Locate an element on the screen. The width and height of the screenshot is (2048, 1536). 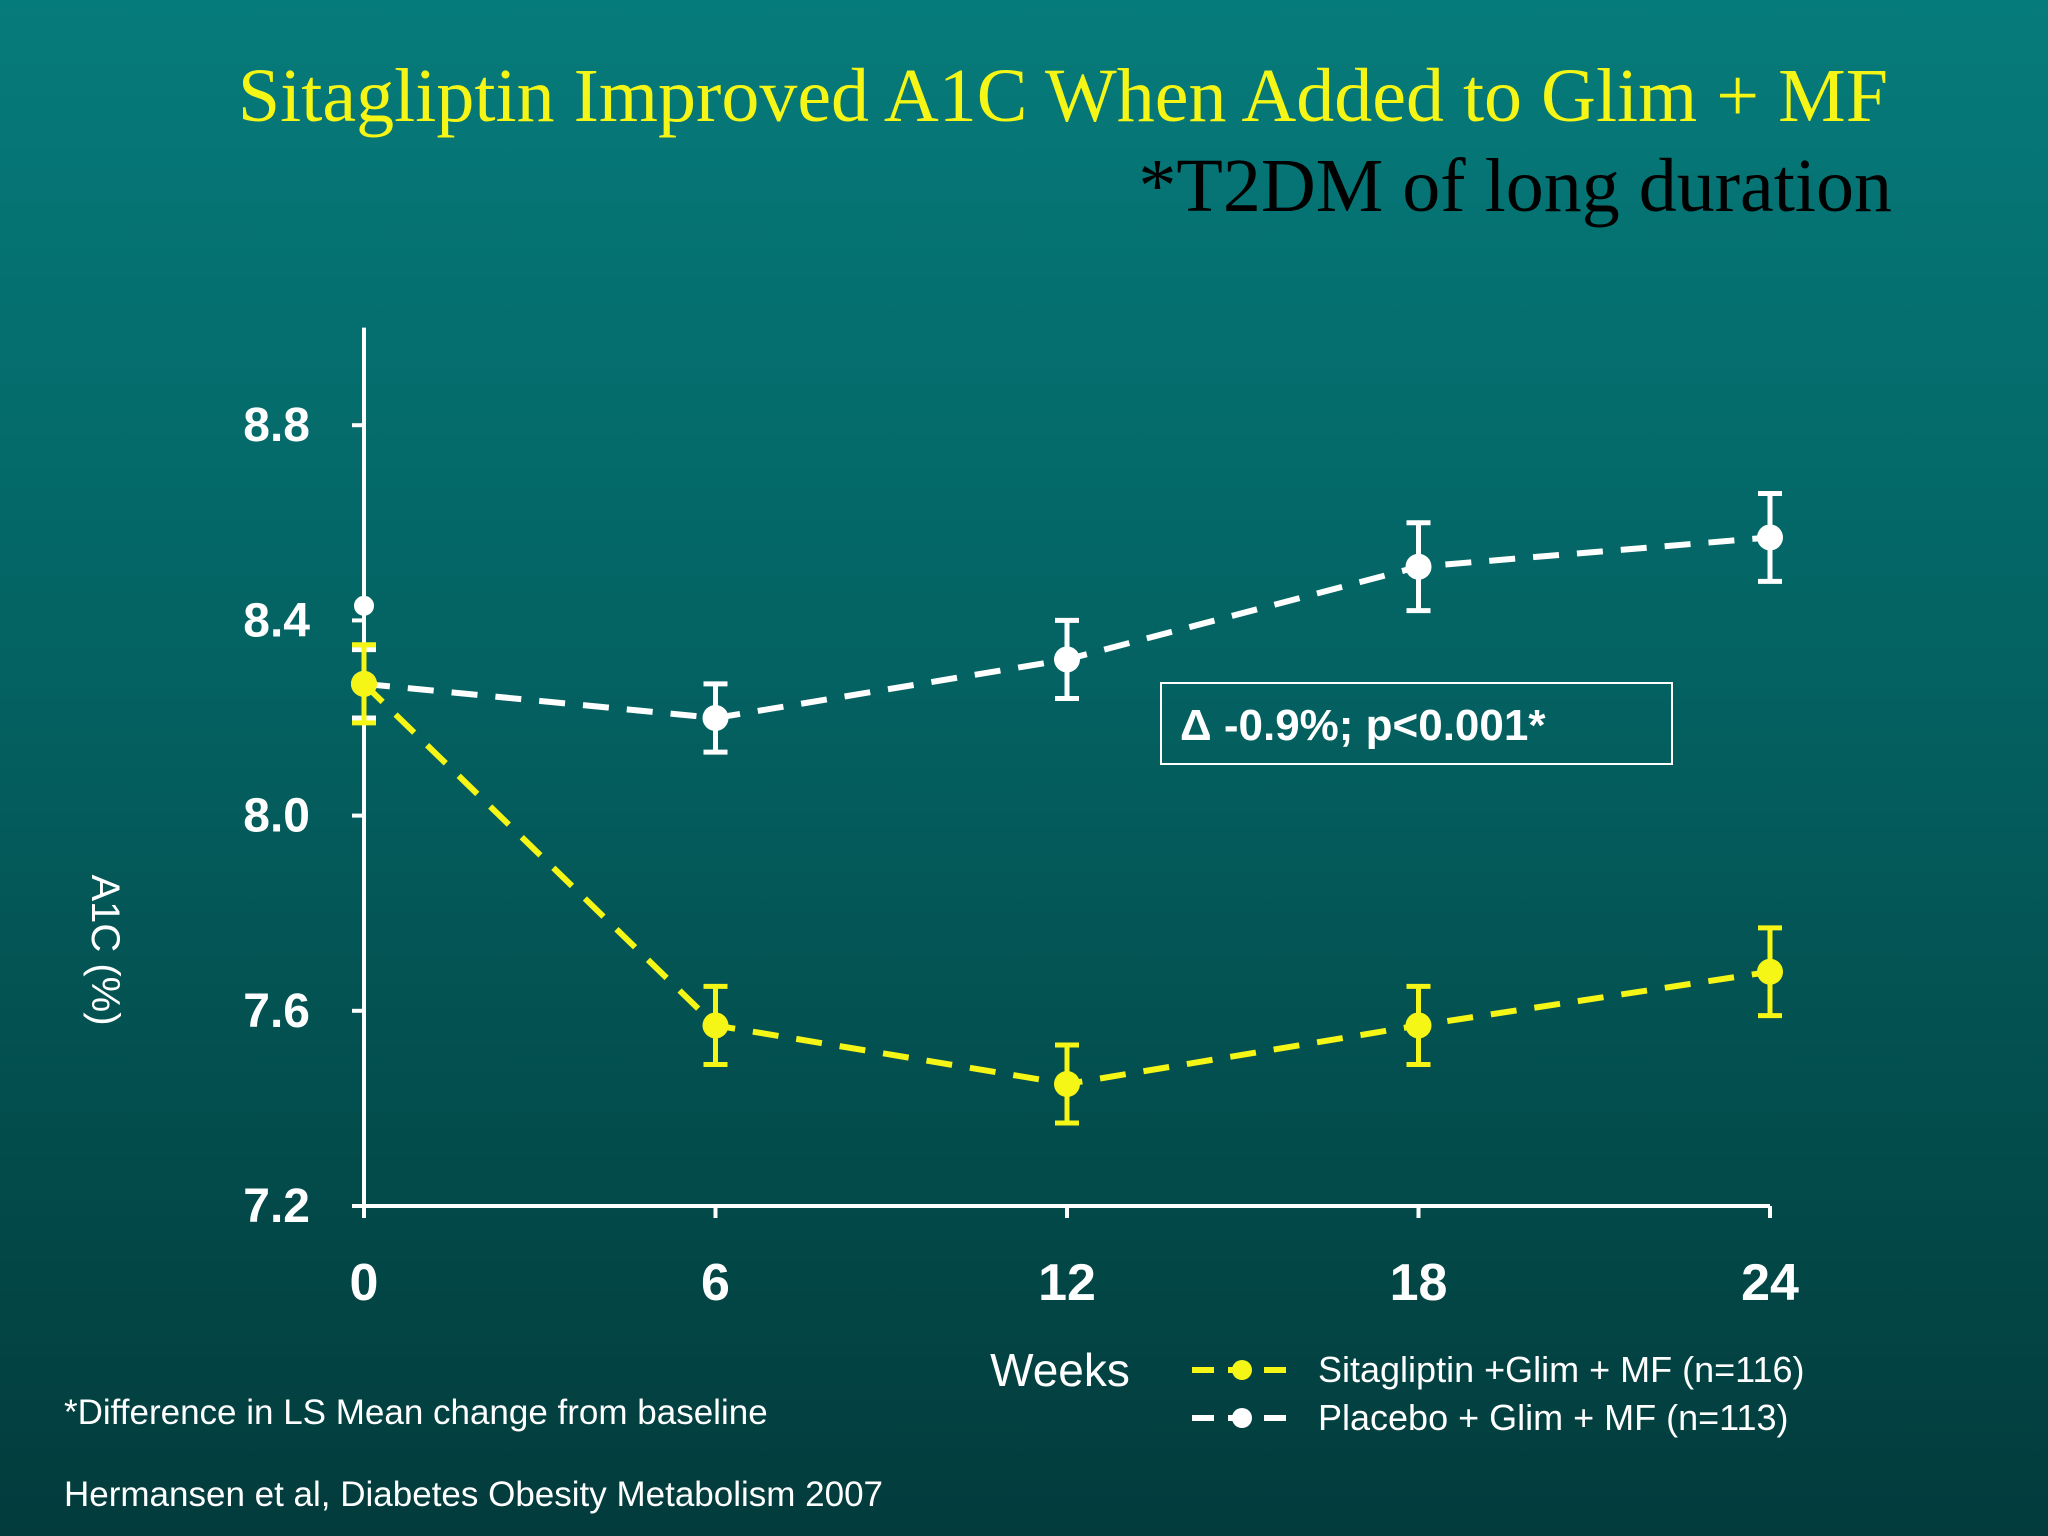
legend-item-sitagliptin: Sitagliptin +Glim + MF (n=116) is located at coordinates (1498, 1370).